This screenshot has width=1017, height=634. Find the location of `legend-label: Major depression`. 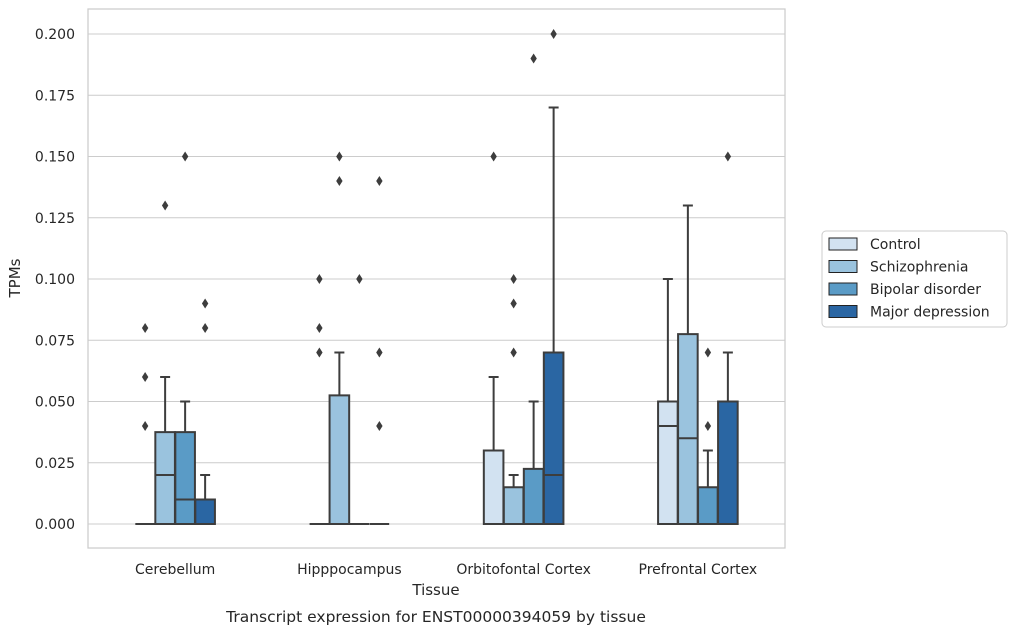

legend-label: Major depression is located at coordinates (930, 313).